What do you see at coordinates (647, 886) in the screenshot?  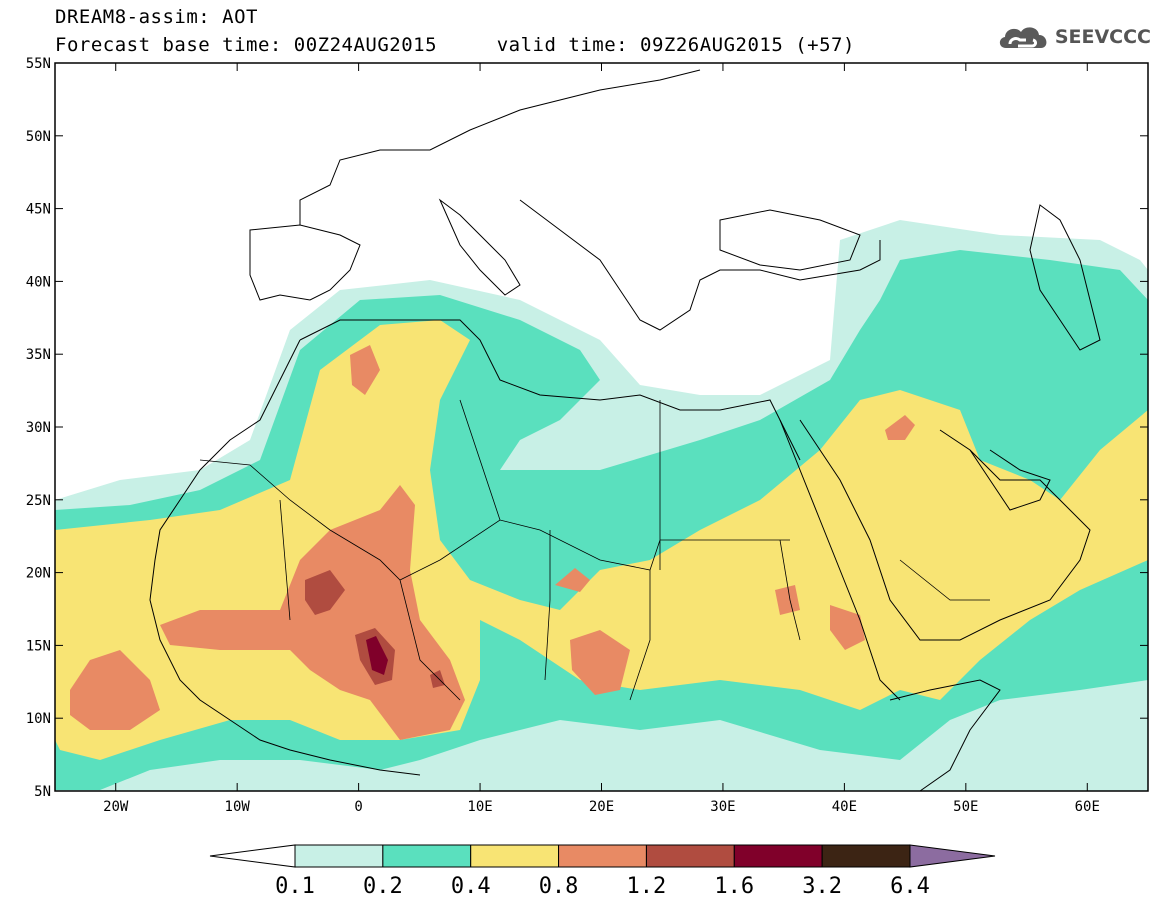 I see `colorbar-label: 1.2` at bounding box center [647, 886].